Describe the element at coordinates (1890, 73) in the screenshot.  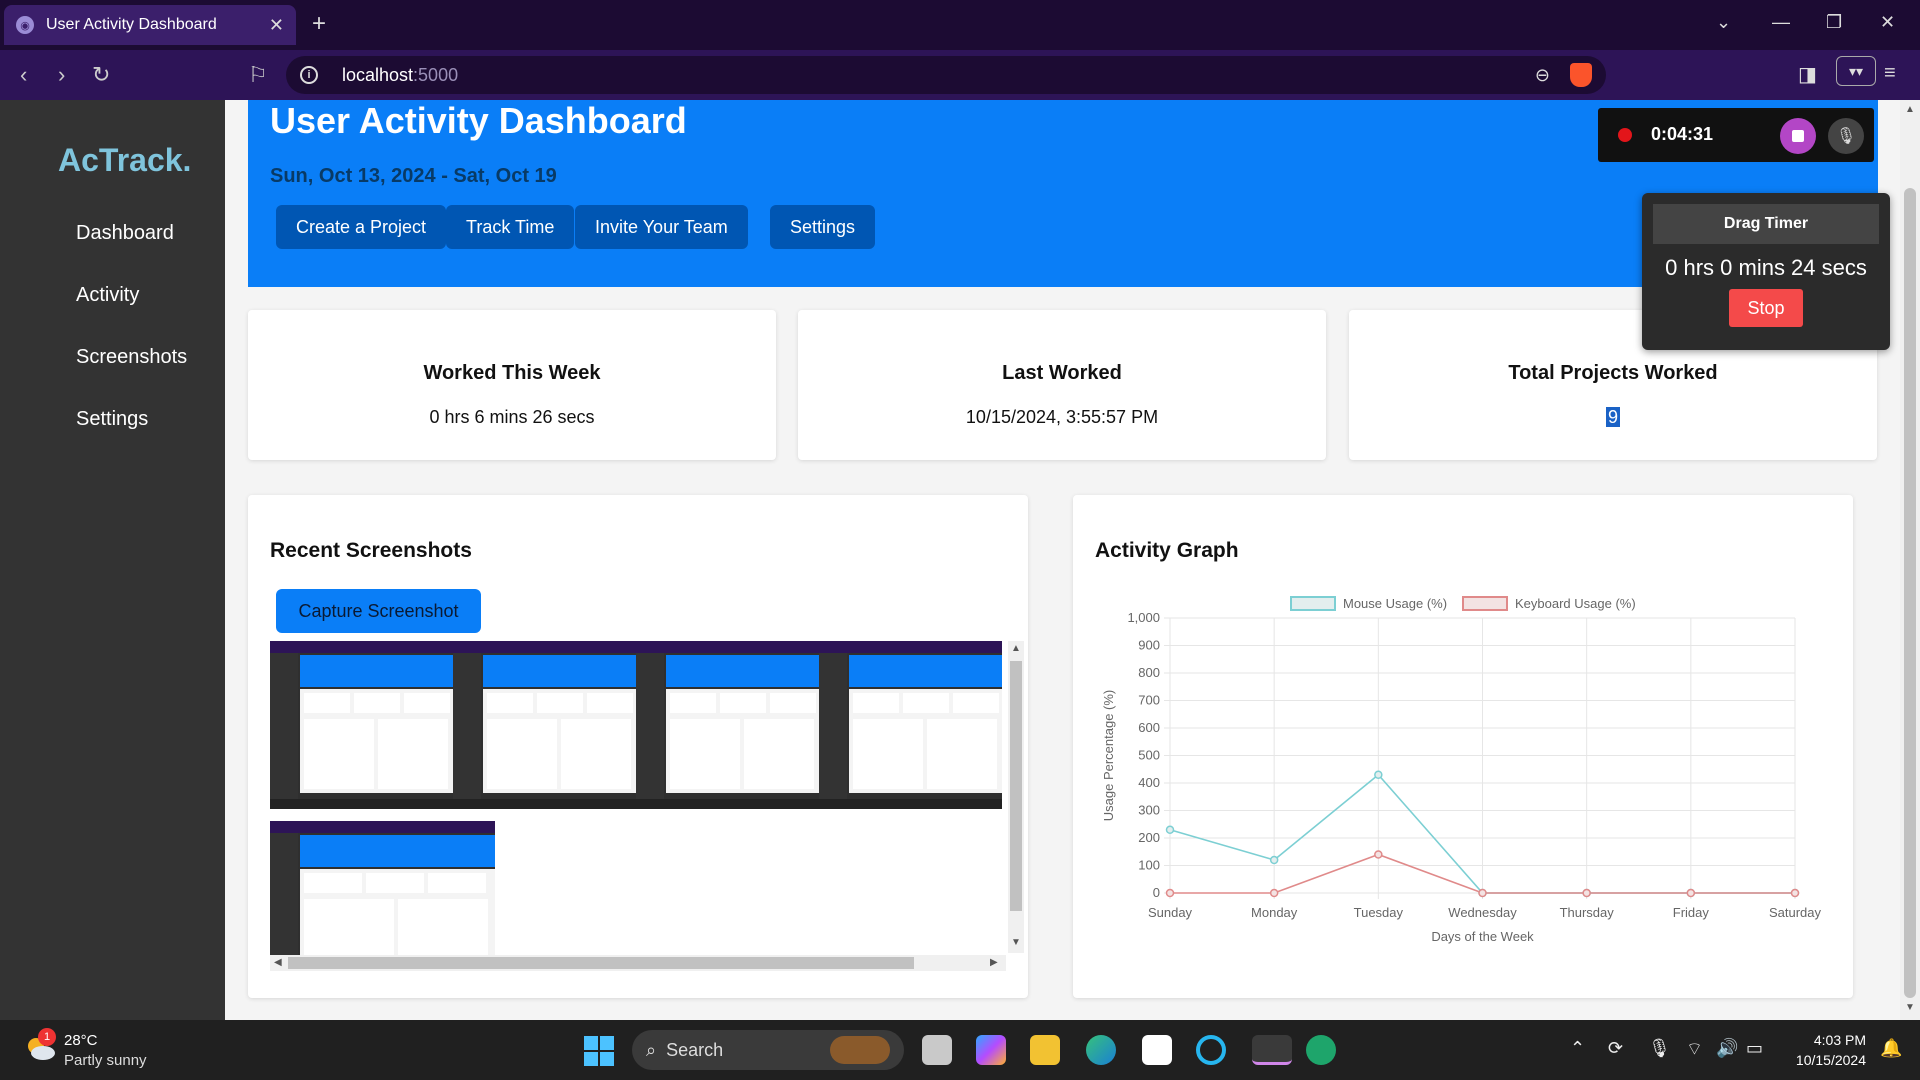
I see `menu-icon: ≡` at that location.